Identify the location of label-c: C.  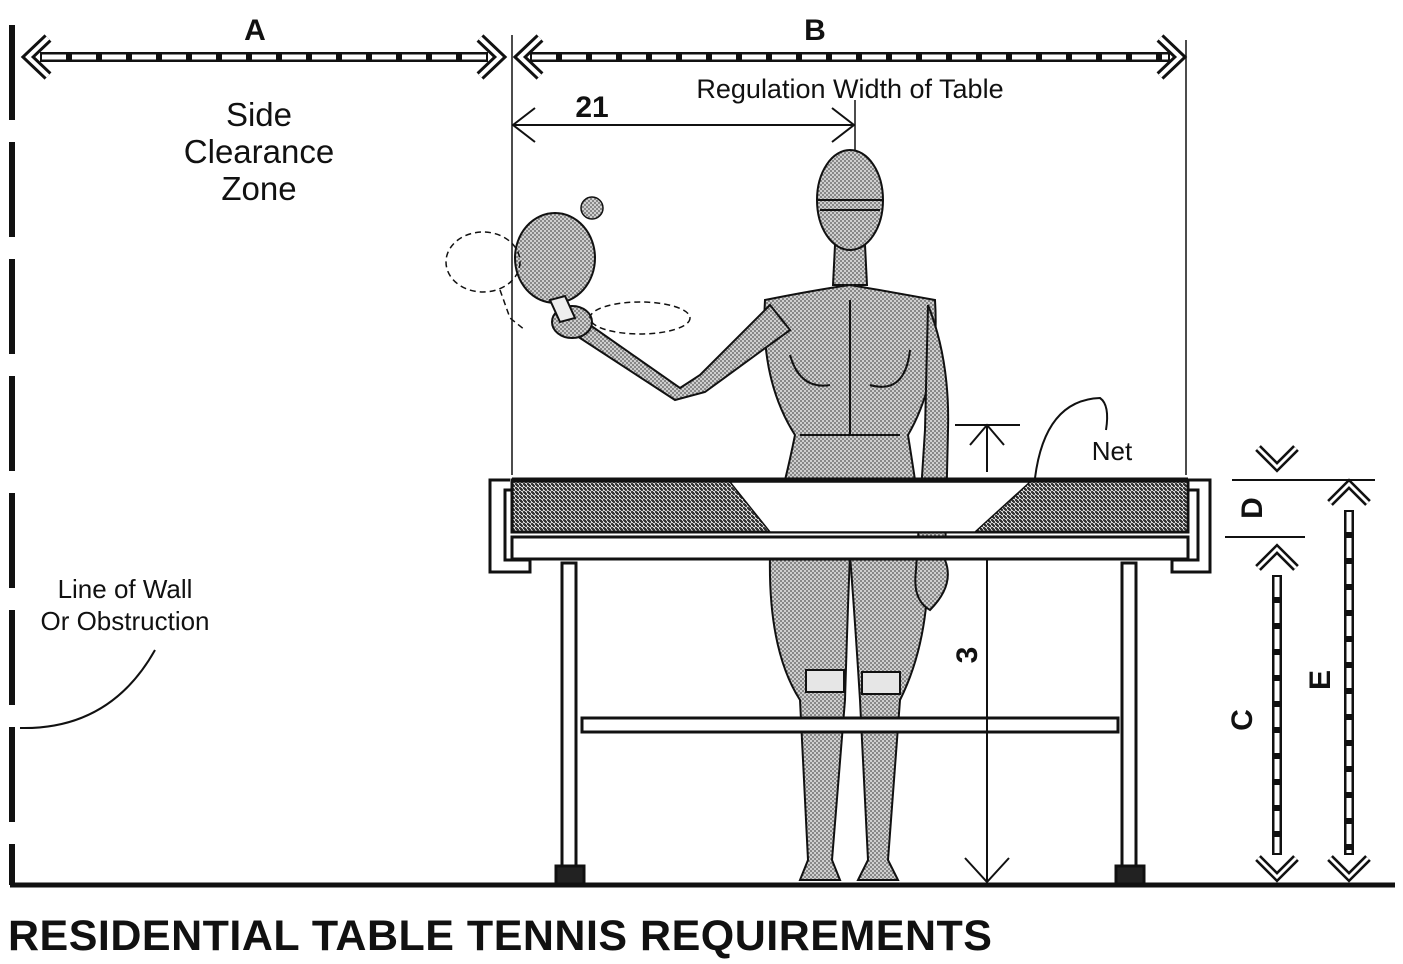
(1242, 720).